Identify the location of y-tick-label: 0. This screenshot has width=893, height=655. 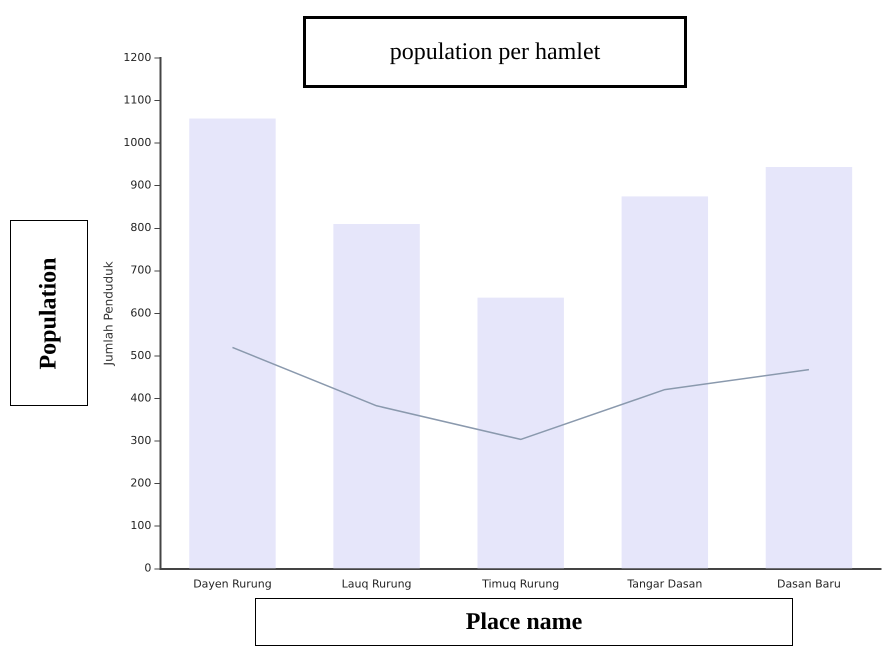
(148, 568).